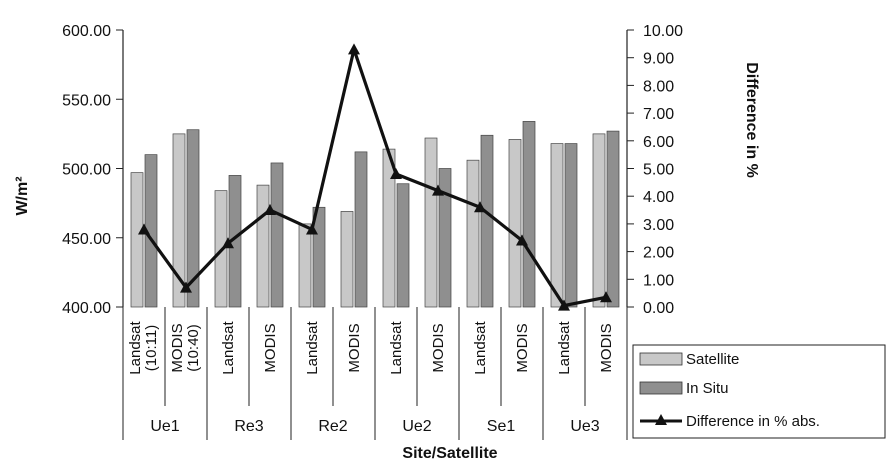 This screenshot has width=888, height=464. I want to click on legend-swatch-satellite, so click(661, 359).